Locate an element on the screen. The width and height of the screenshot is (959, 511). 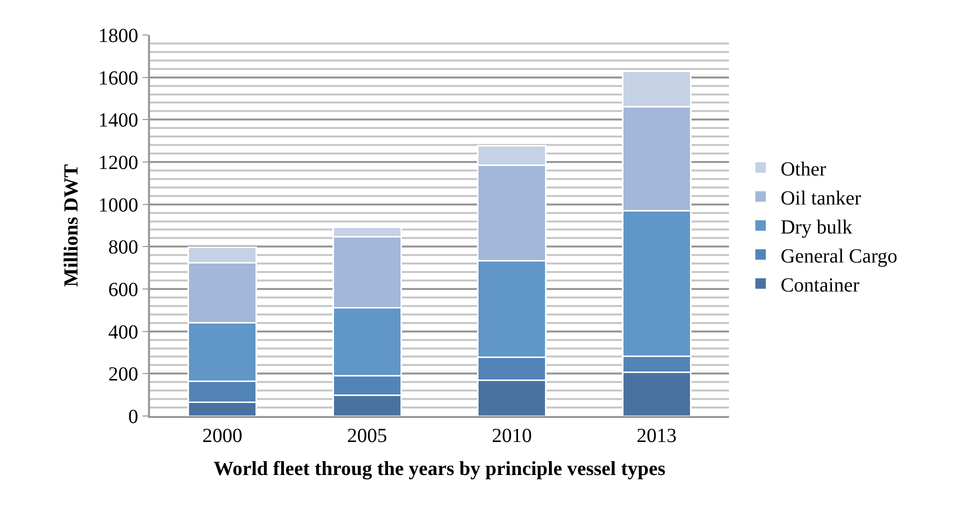
y-tick-label: 1600 is located at coordinates (118, 78).